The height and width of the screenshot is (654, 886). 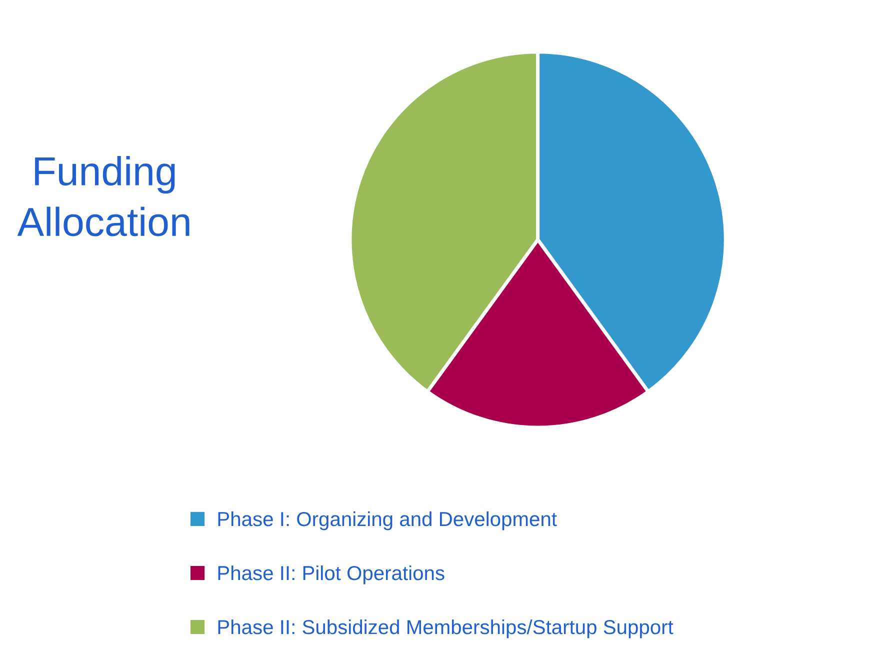 What do you see at coordinates (103, 196) in the screenshot?
I see `text: Funding Allocation` at bounding box center [103, 196].